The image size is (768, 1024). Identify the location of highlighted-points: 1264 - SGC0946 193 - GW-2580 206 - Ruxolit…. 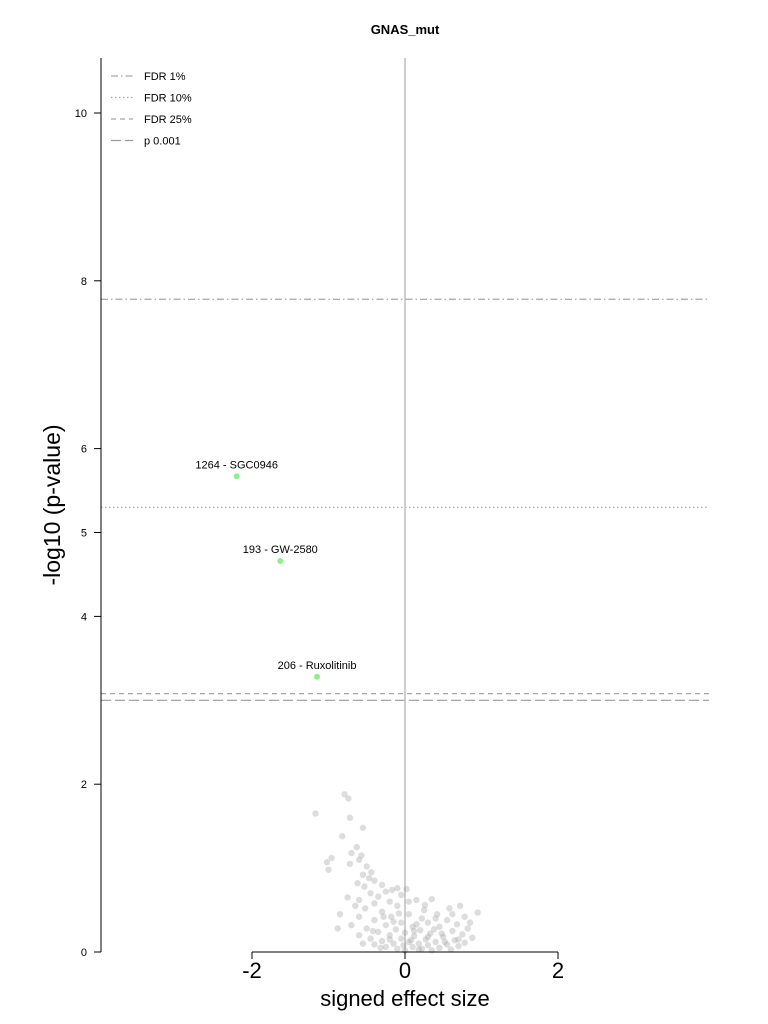
(275, 569).